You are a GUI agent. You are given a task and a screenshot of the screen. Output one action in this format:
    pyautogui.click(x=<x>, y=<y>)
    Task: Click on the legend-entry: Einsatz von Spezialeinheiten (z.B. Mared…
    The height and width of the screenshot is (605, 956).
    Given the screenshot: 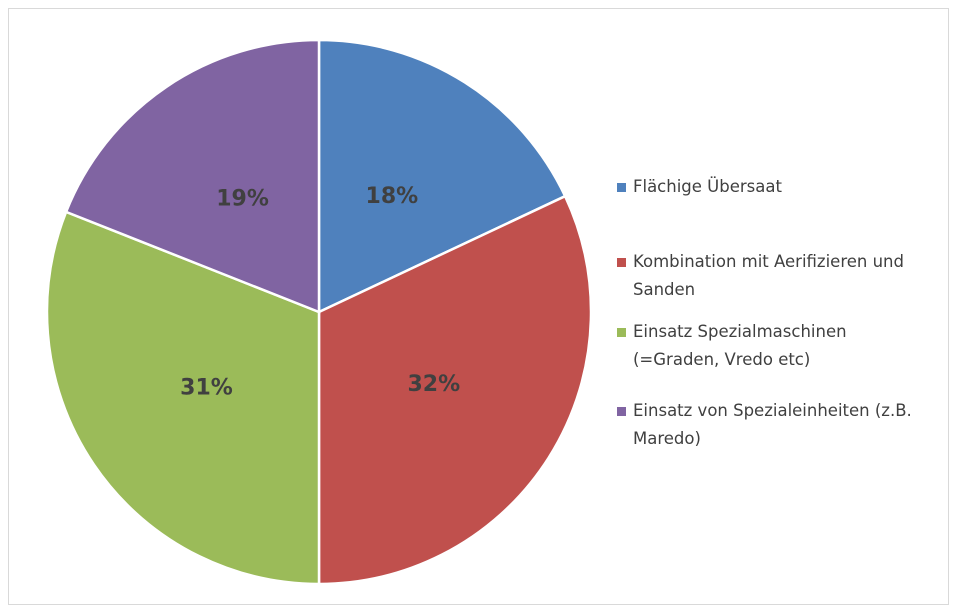 What is the action you would take?
    pyautogui.click(x=782, y=425)
    